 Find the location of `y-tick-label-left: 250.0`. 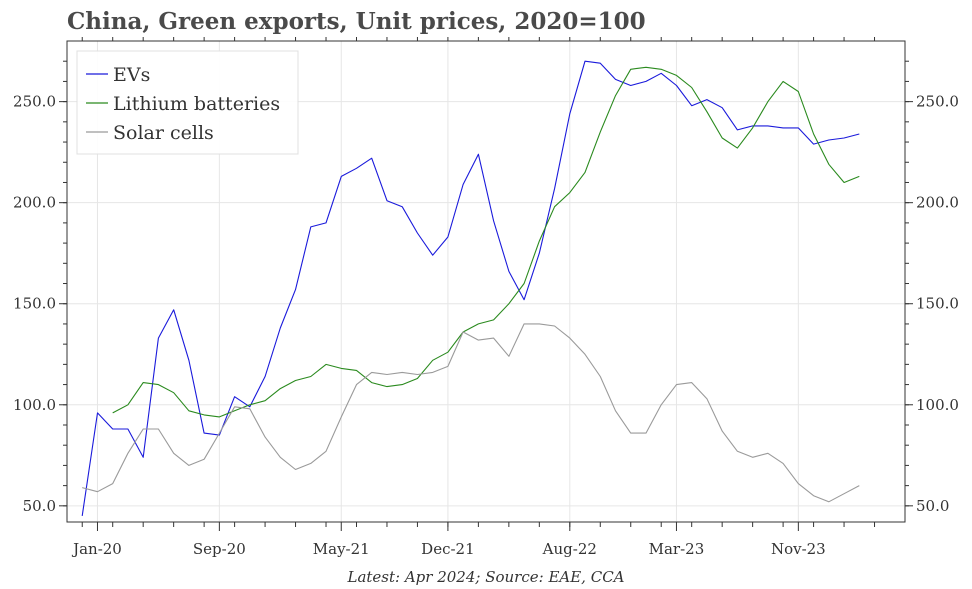

y-tick-label-left: 250.0 is located at coordinates (34, 102).